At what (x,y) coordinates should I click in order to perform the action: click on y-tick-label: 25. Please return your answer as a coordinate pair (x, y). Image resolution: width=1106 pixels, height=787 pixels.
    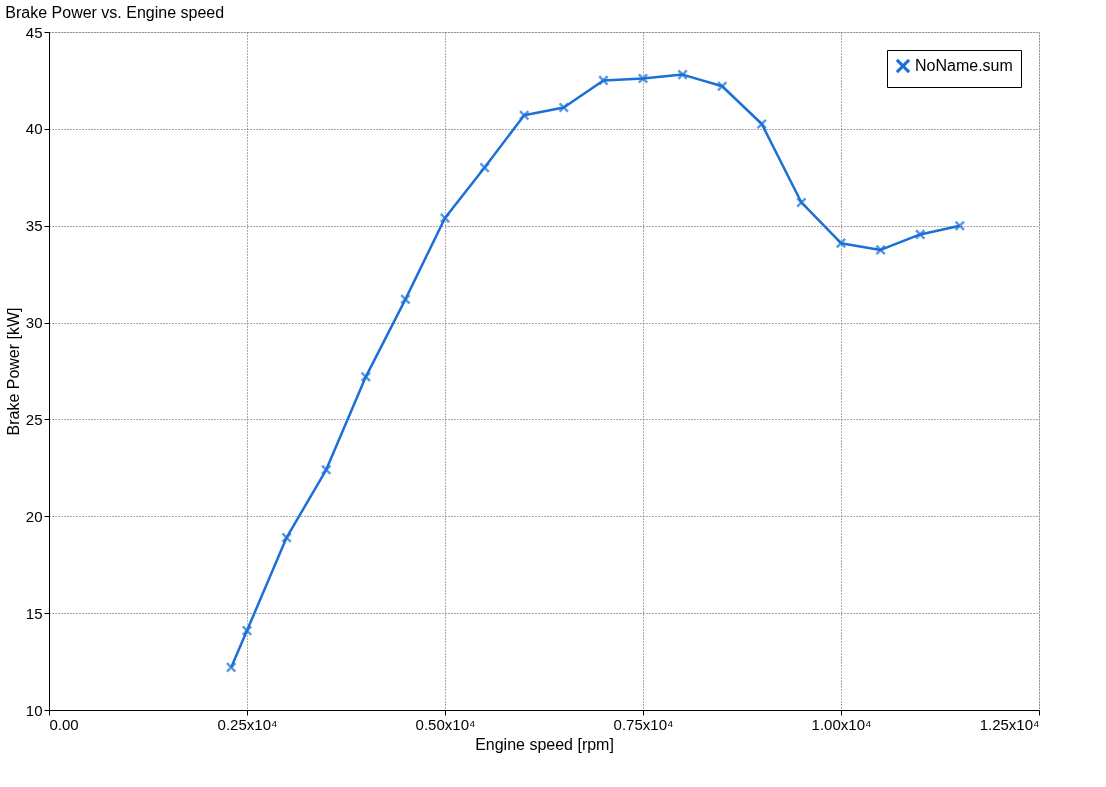
    Looking at the image, I should click on (34, 419).